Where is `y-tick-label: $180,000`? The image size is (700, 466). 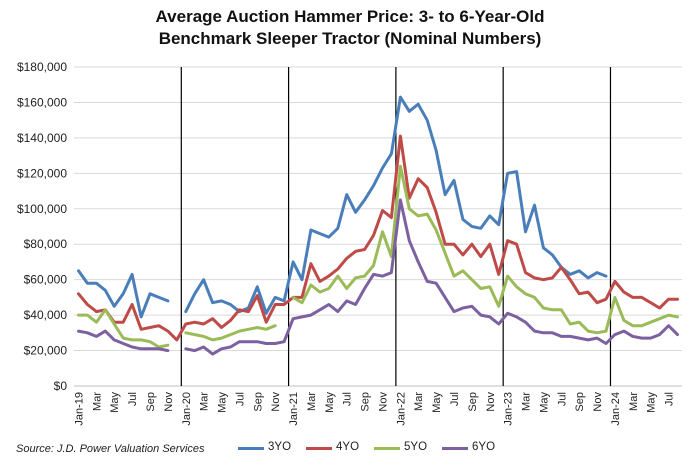
y-tick-label: $180,000 is located at coordinates (42, 67).